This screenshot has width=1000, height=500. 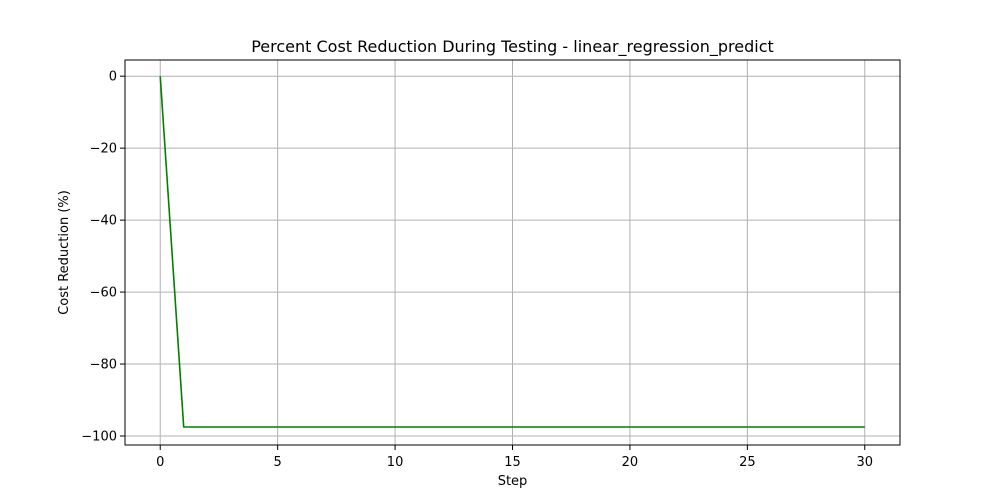 What do you see at coordinates (278, 462) in the screenshot?
I see `x-tick-label-1: 5` at bounding box center [278, 462].